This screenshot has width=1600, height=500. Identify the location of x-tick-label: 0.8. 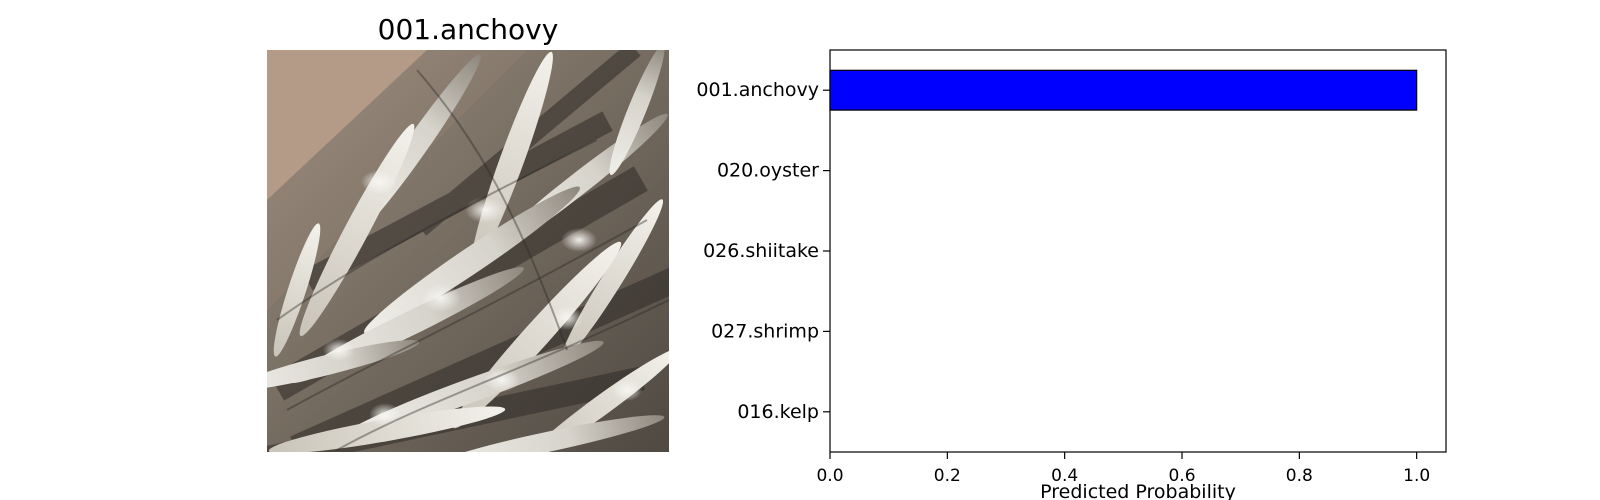
(1299, 476).